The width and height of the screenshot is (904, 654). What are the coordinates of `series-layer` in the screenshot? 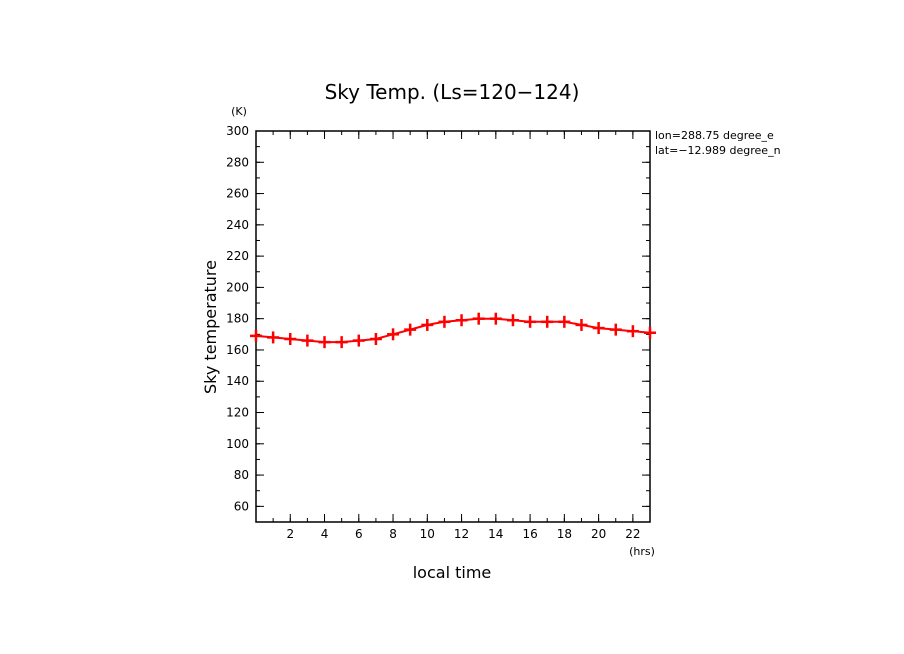 It's located at (453, 330).